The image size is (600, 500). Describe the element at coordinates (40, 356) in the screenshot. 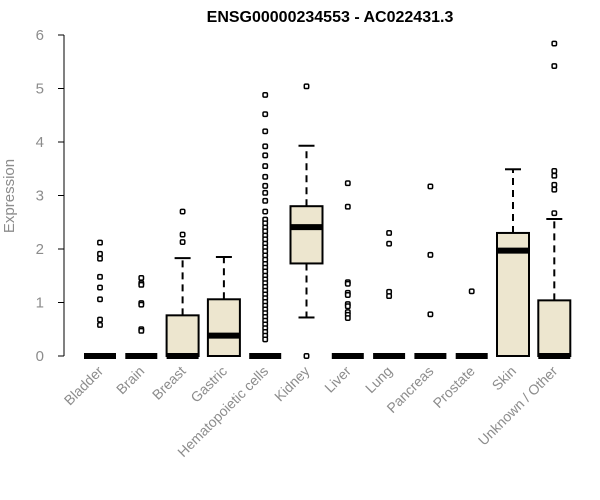

I see `y-tick-label: 0` at that location.